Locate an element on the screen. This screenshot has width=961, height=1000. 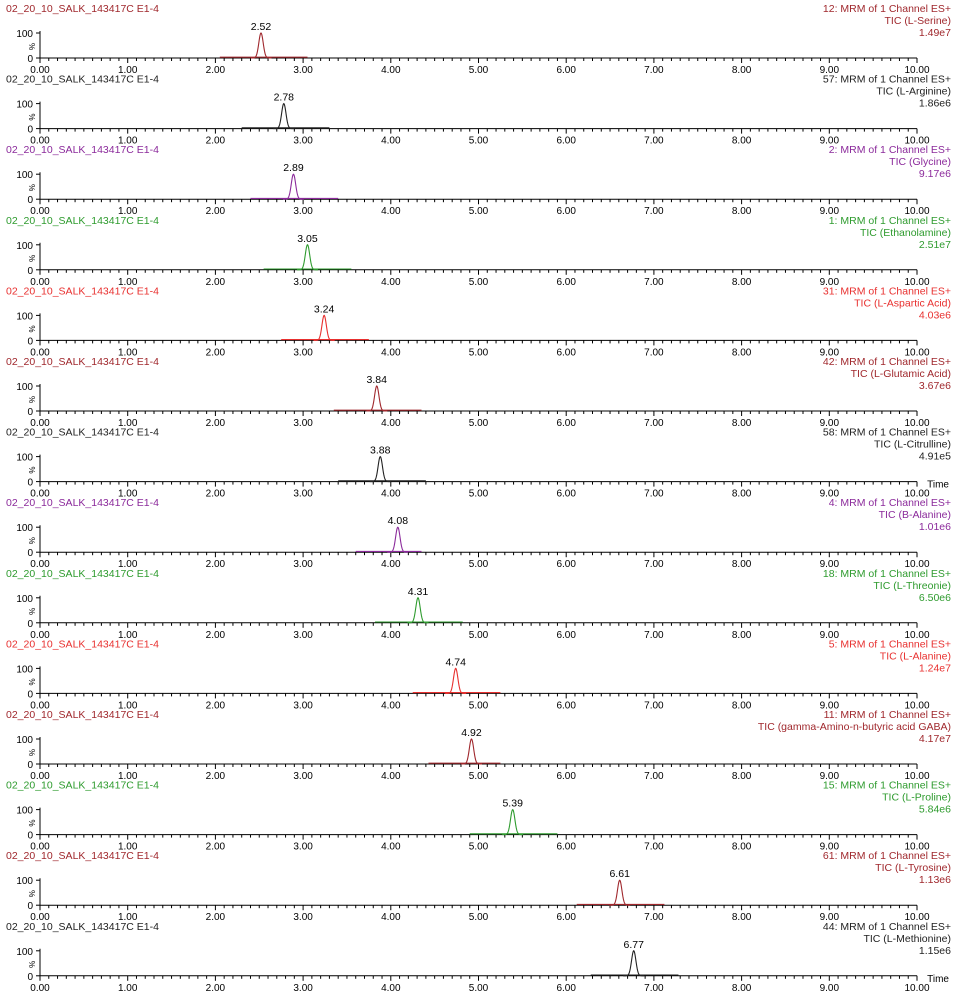
channel-label: 31: MRM of 1 Channel ES+ is located at coordinates (887, 291).